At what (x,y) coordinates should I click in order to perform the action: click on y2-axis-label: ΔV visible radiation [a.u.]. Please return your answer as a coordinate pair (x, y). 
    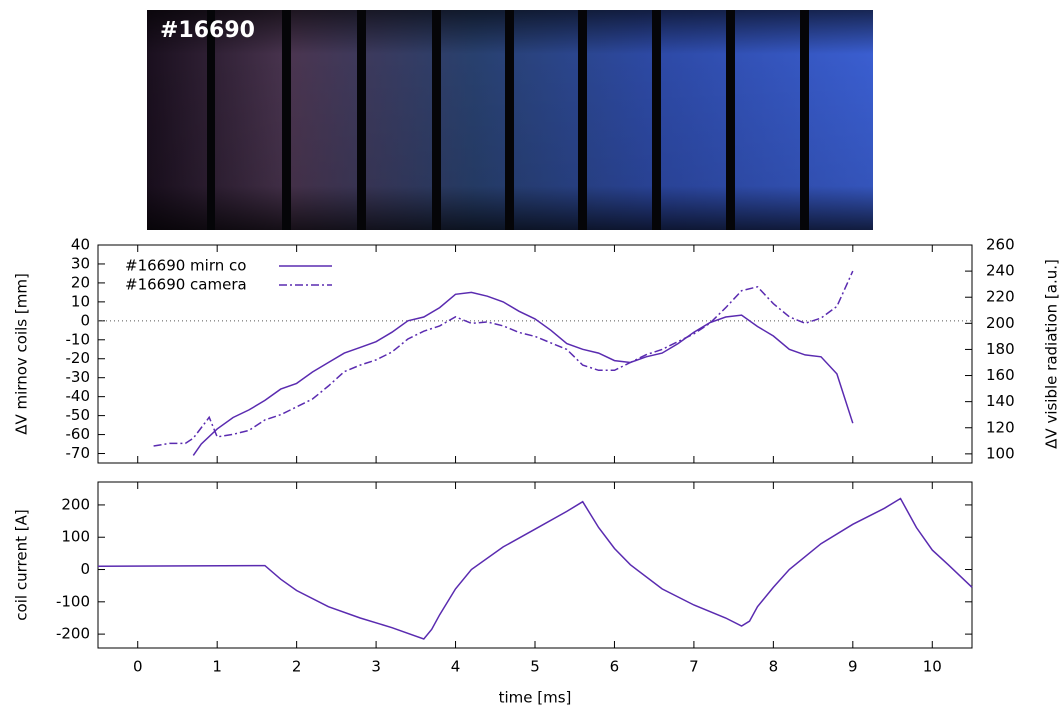
    Looking at the image, I should click on (1052, 354).